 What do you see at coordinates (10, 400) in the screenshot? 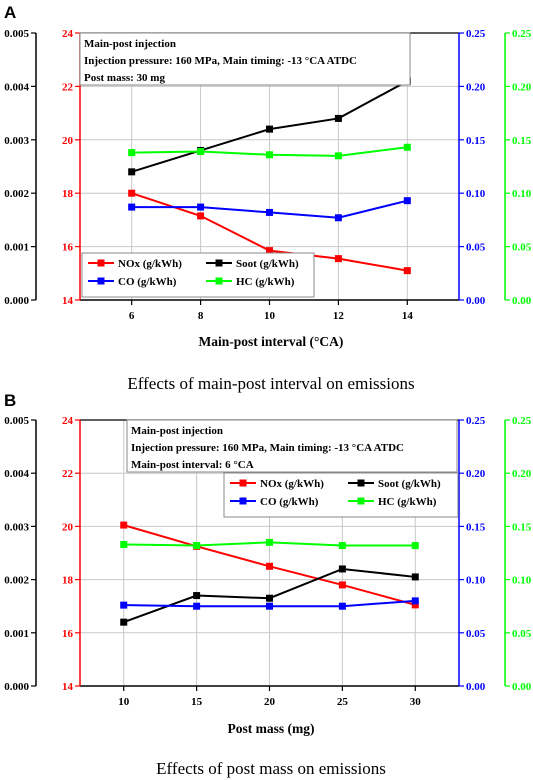
I see `panel-letter-b: B` at bounding box center [10, 400].